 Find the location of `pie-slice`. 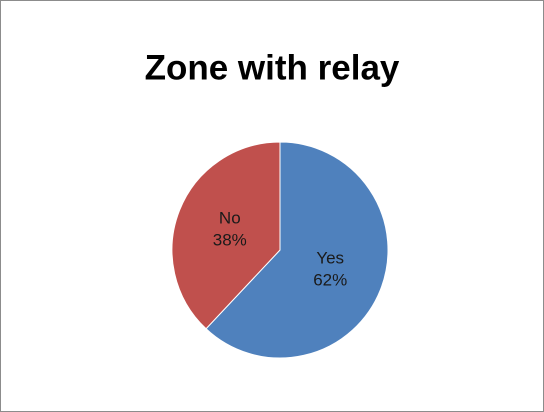

pie-slice is located at coordinates (226, 235).